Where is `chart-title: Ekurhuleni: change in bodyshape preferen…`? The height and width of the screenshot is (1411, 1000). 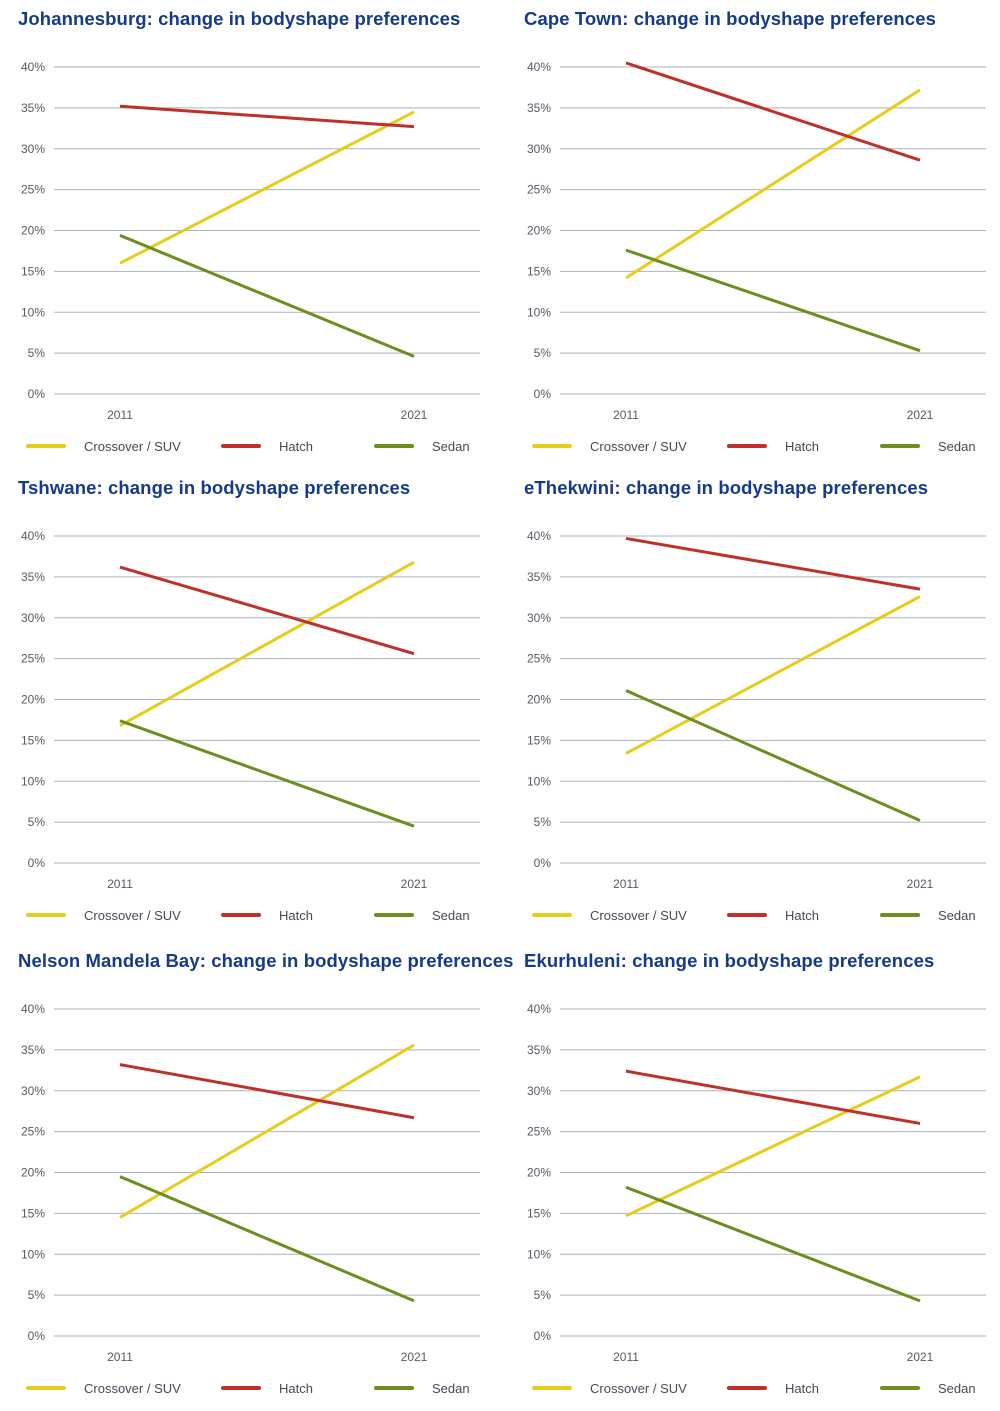 chart-title: Ekurhuleni: change in bodyshape preferen… is located at coordinates (729, 960).